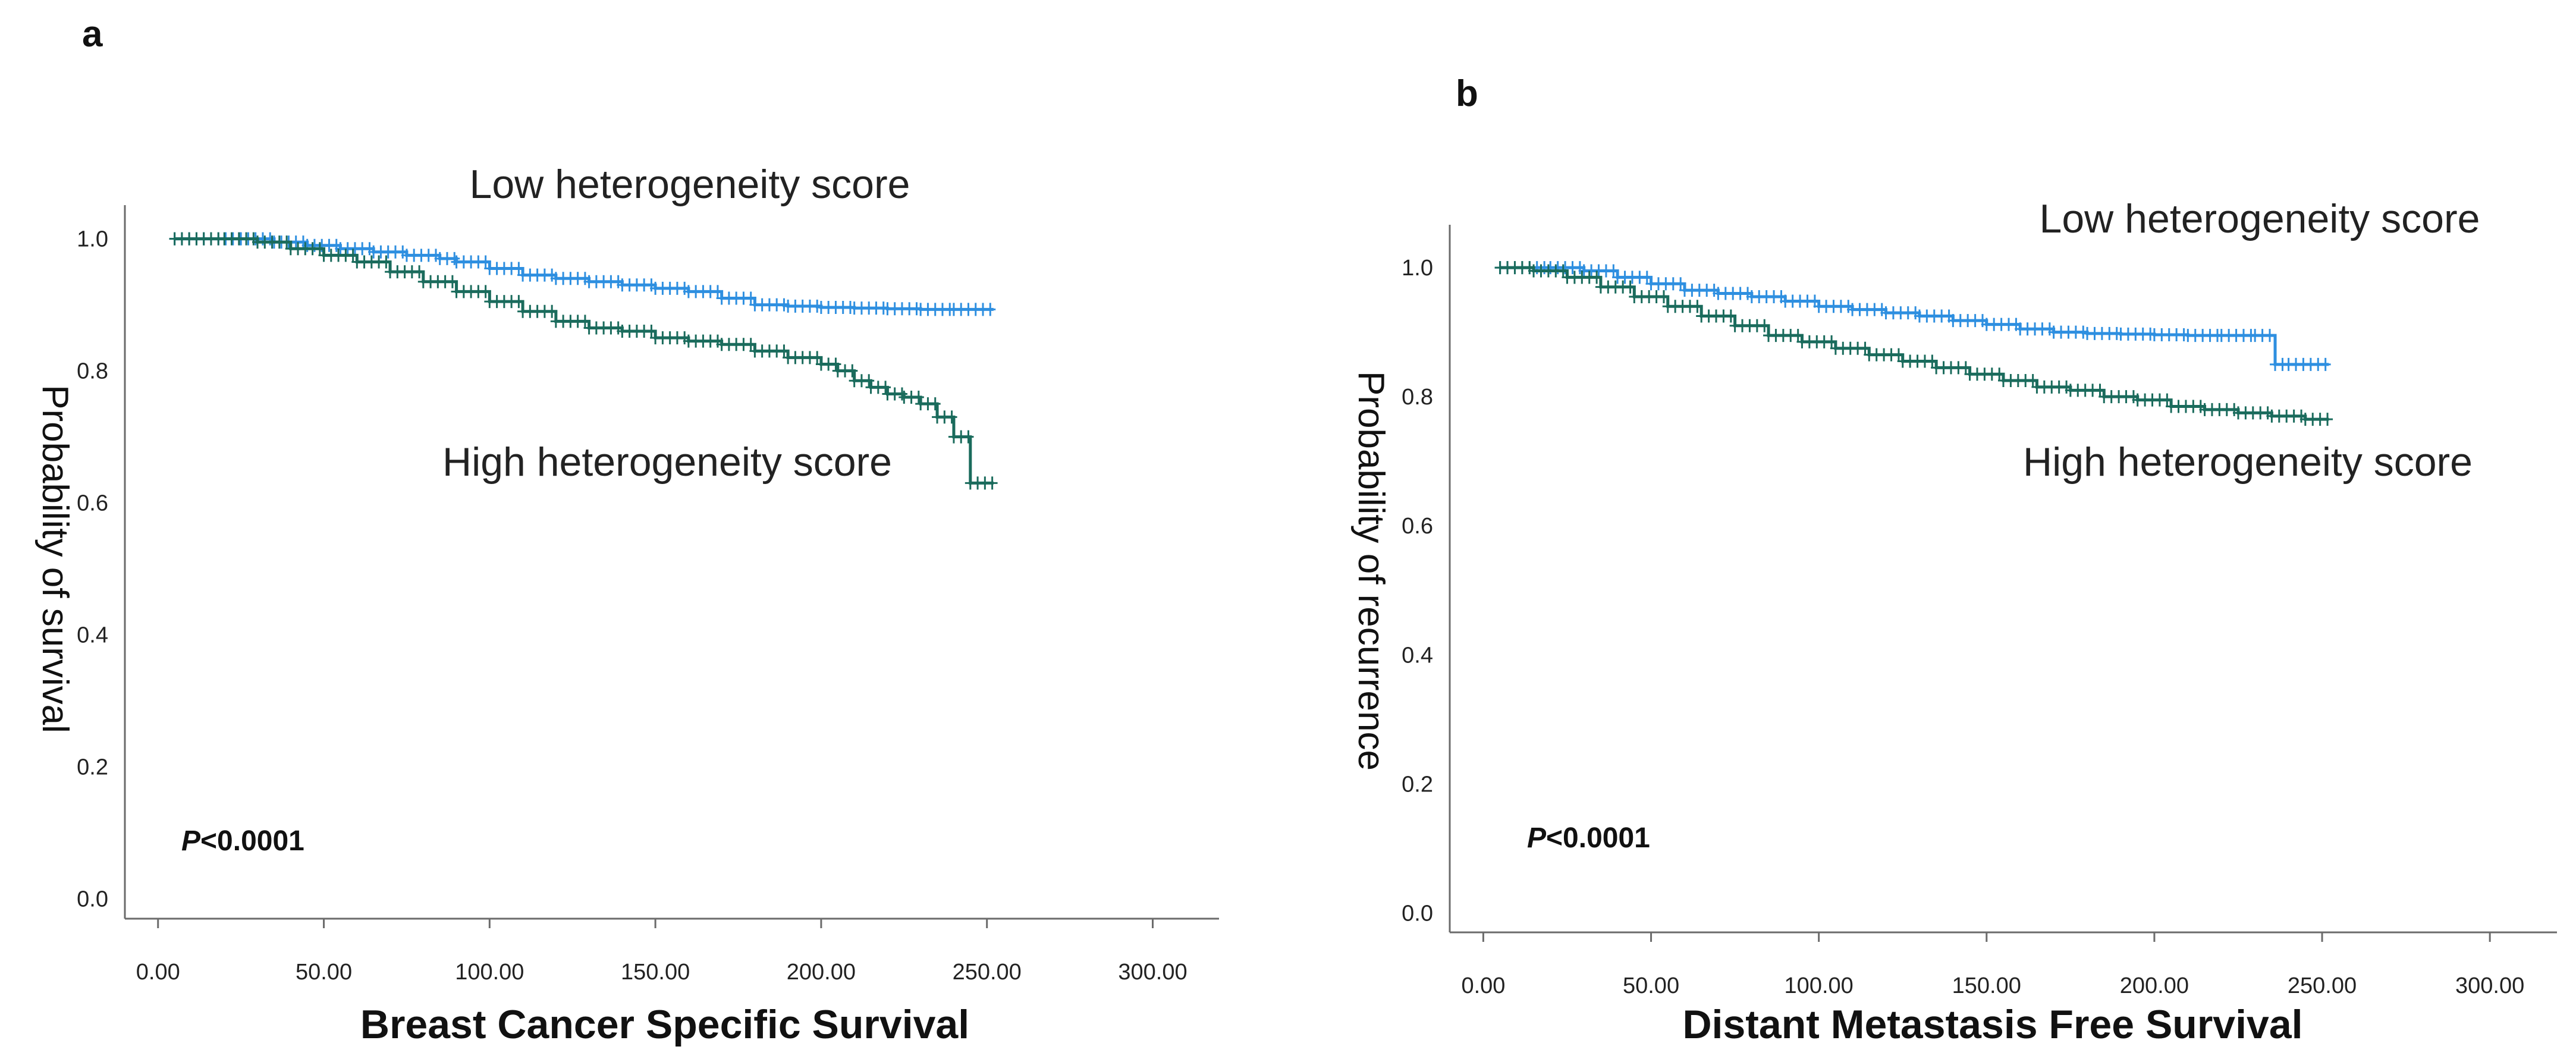  Describe the element at coordinates (92, 767) in the screenshot. I see `panel-a-y-tick-label: 0.2` at that location.